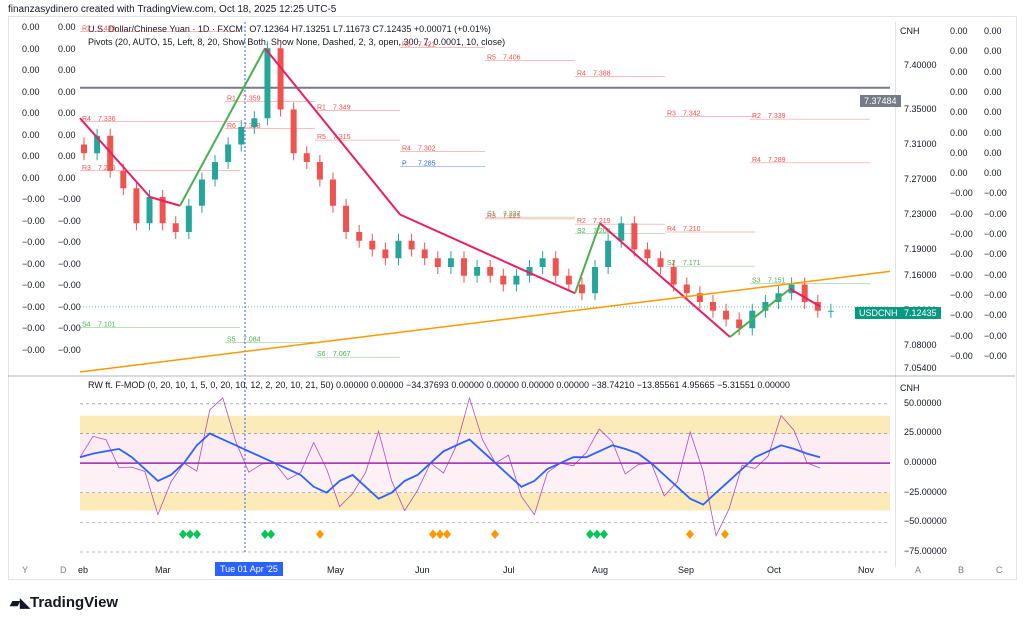  Describe the element at coordinates (25, 570) in the screenshot. I see `range-year-button: Y` at that location.